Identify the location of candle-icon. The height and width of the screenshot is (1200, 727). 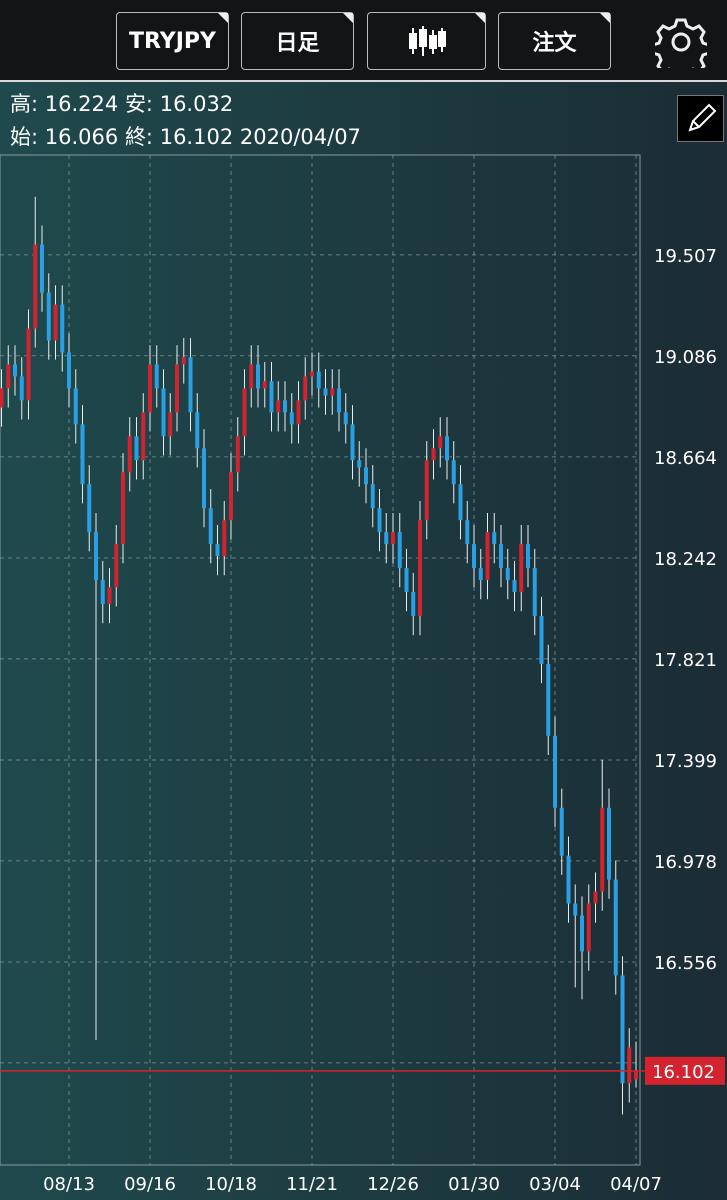
(427, 41).